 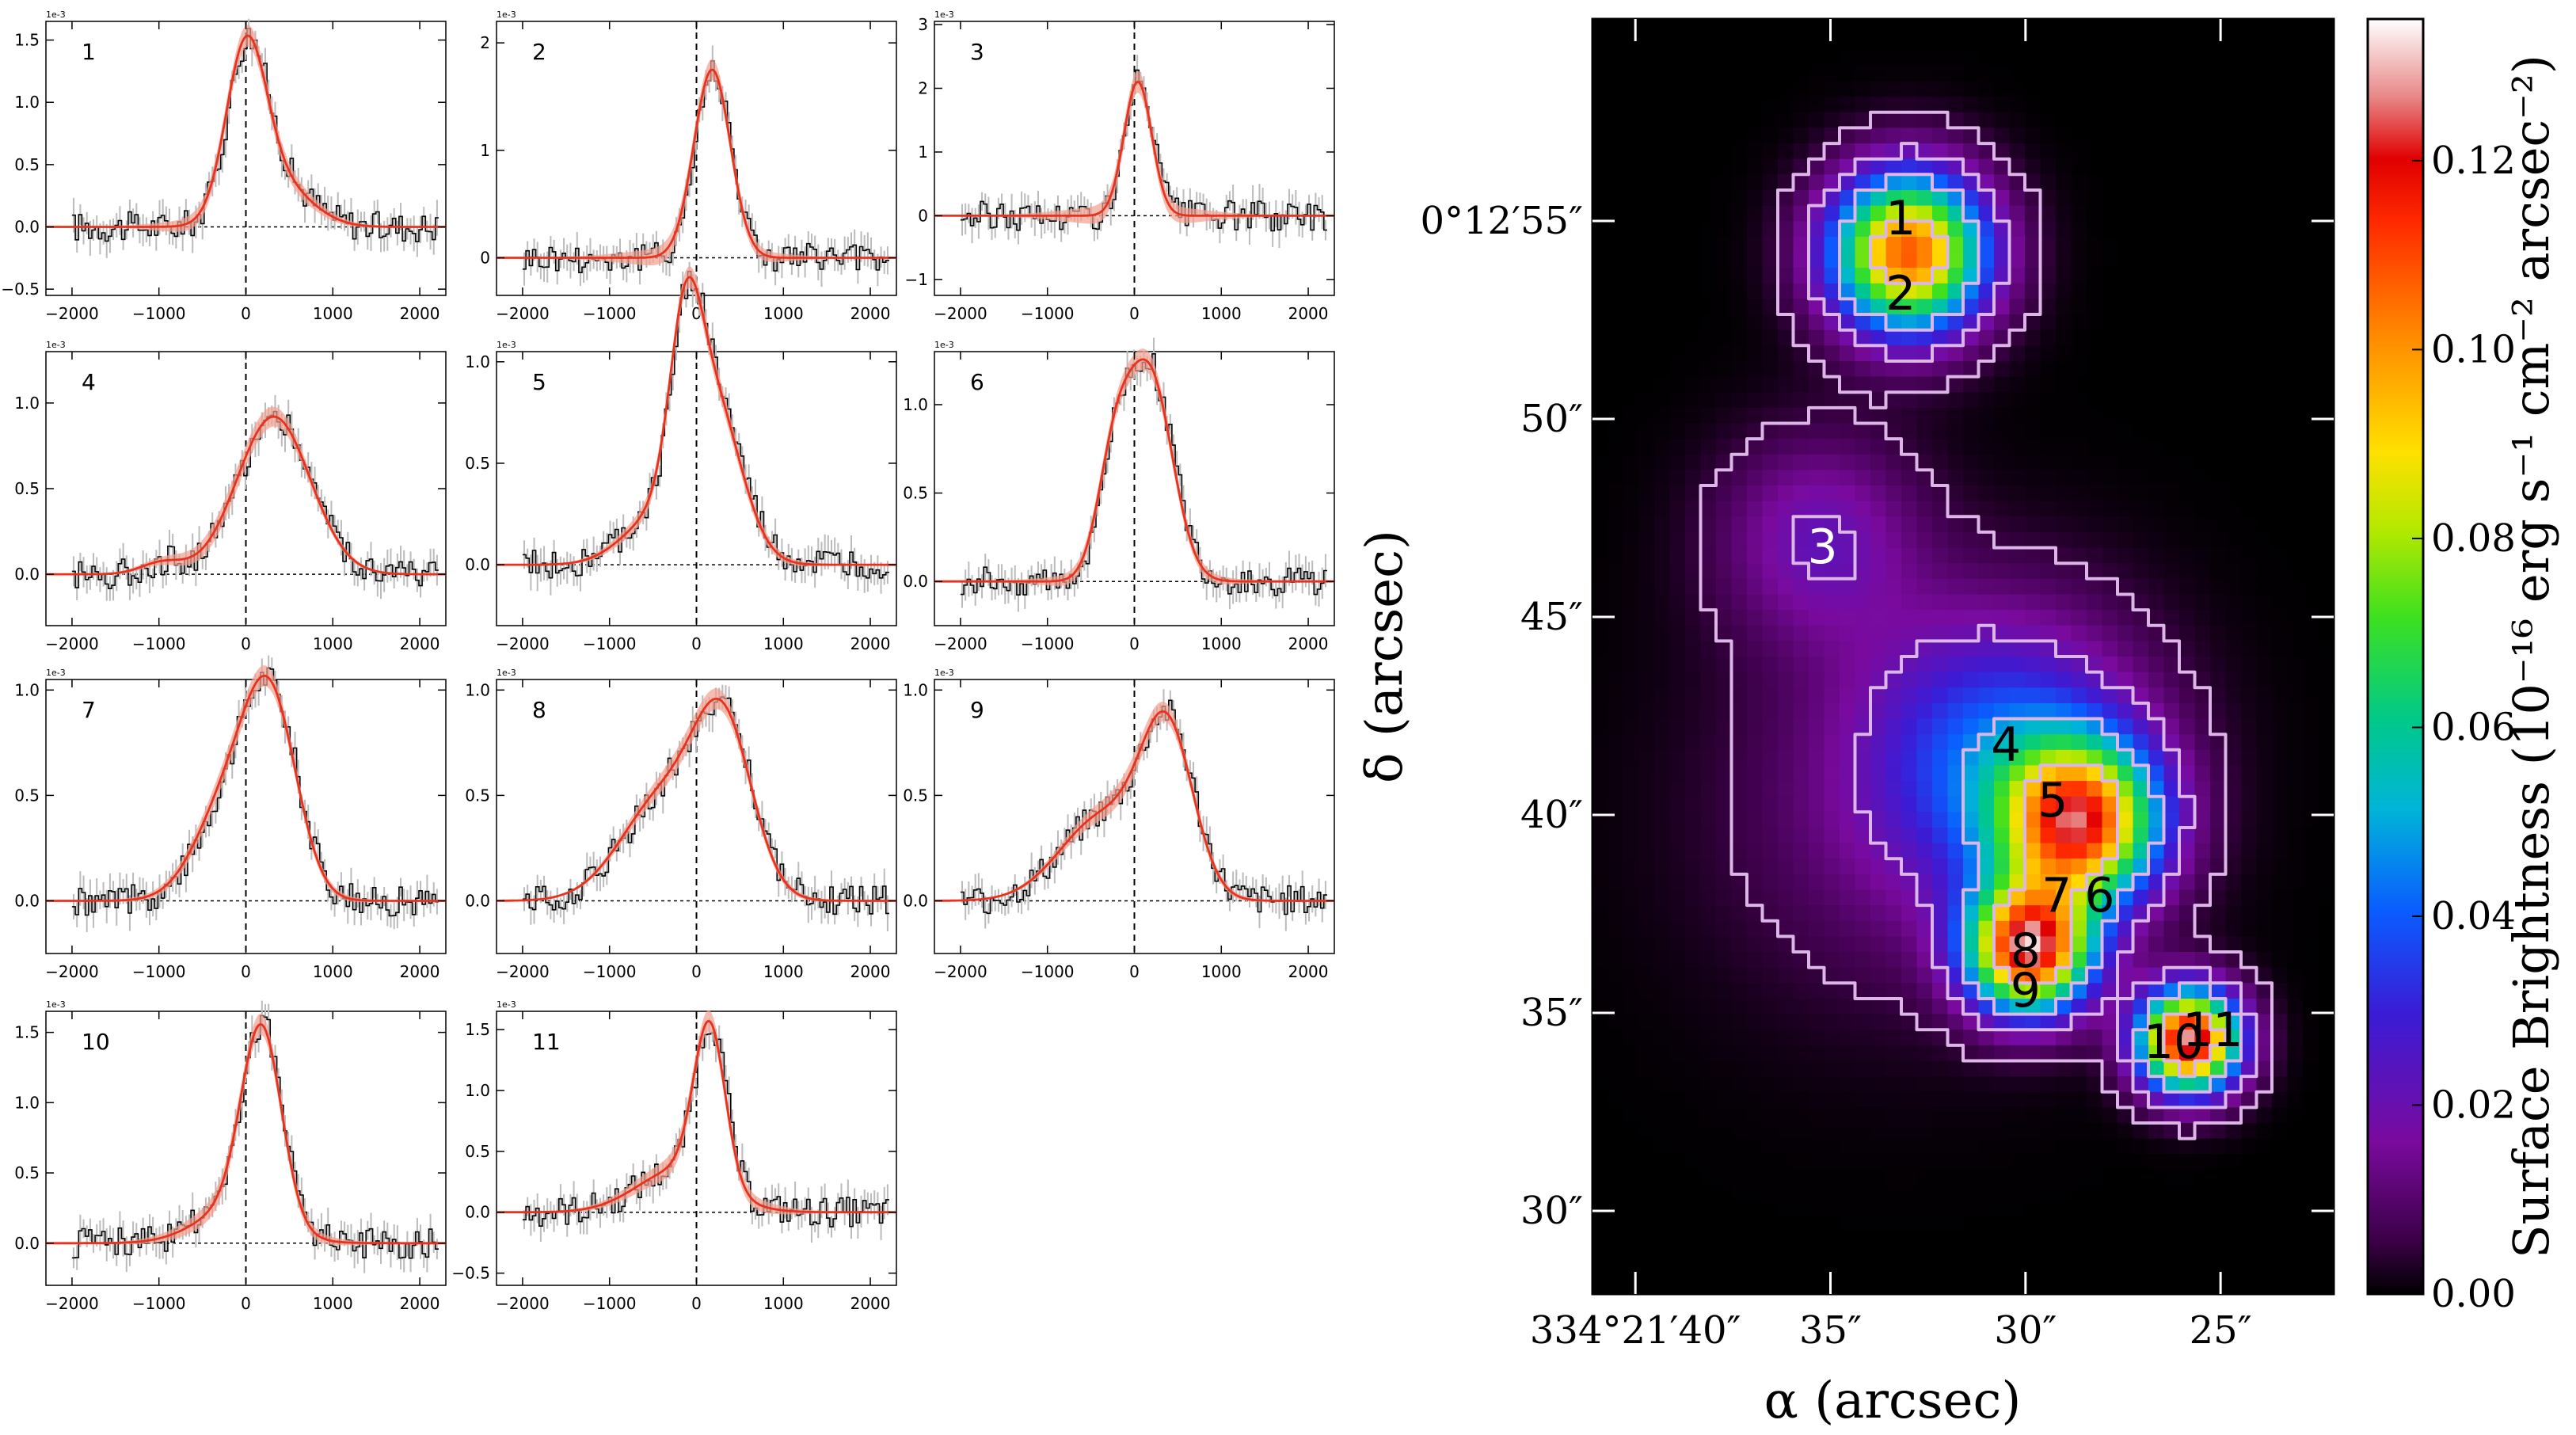 What do you see at coordinates (477, 1212) in the screenshot?
I see `y-tick-label: 0.0` at bounding box center [477, 1212].